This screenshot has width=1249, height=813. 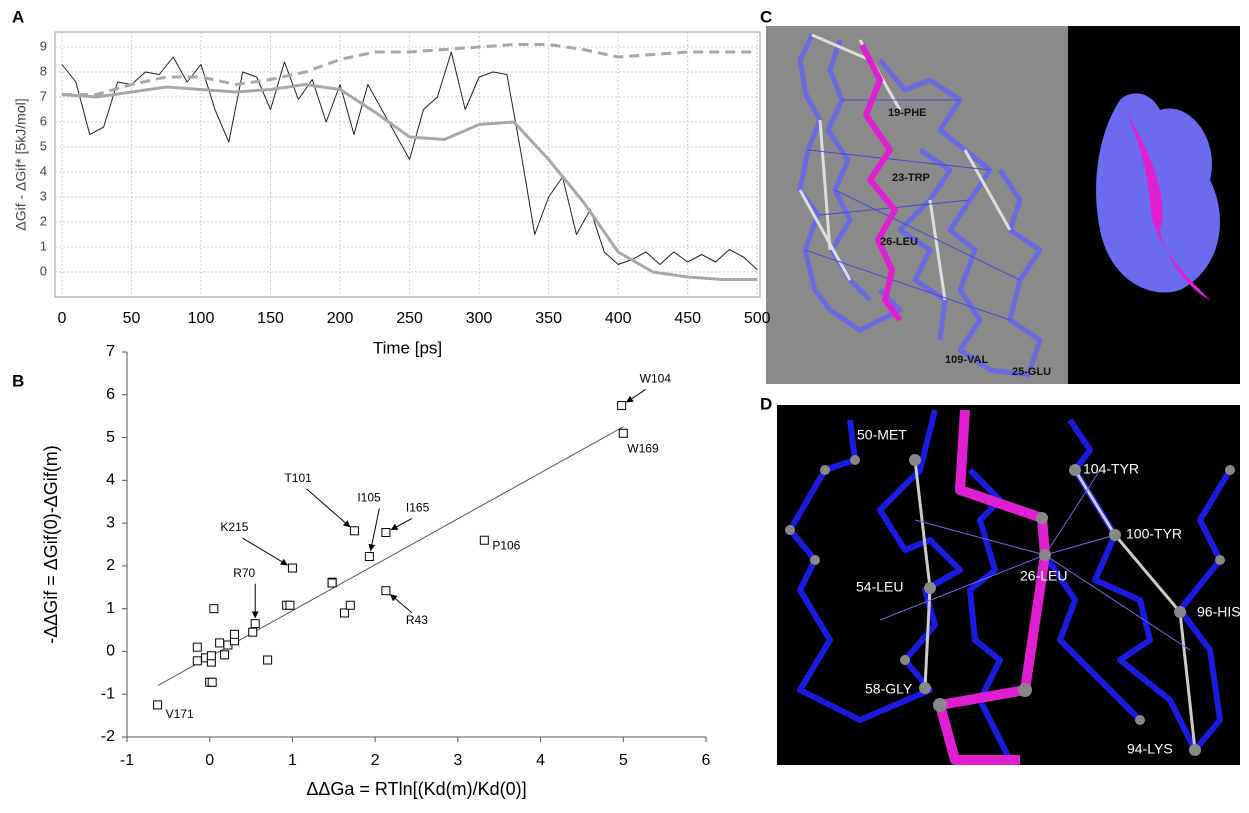 I want to click on y-tick-label: 9, so click(x=43, y=45).